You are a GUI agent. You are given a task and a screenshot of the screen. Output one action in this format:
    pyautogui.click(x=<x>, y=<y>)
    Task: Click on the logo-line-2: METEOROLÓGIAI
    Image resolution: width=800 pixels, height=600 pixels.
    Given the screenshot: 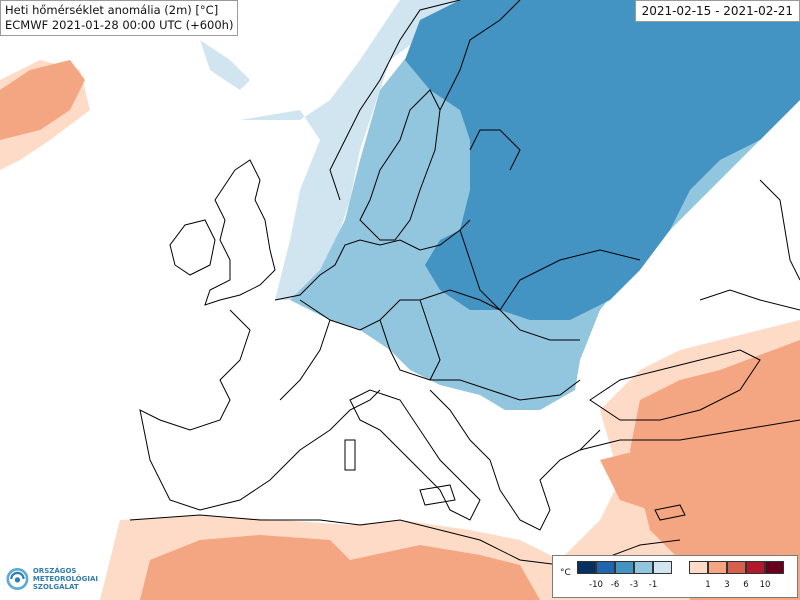 What is the action you would take?
    pyautogui.click(x=65, y=579)
    